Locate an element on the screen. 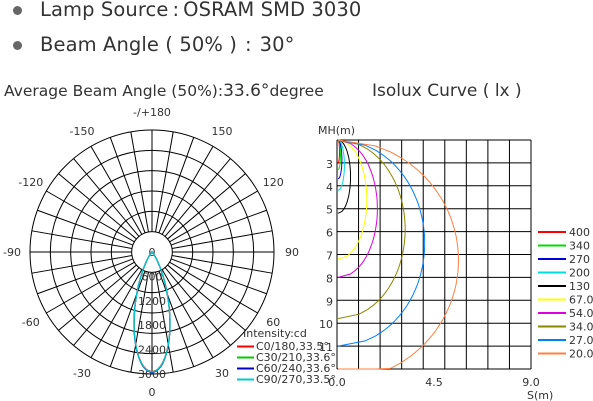 Image resolution: width=593 pixels, height=401 pixels. isolux-y-axis-label: MH(m) is located at coordinates (336, 130).